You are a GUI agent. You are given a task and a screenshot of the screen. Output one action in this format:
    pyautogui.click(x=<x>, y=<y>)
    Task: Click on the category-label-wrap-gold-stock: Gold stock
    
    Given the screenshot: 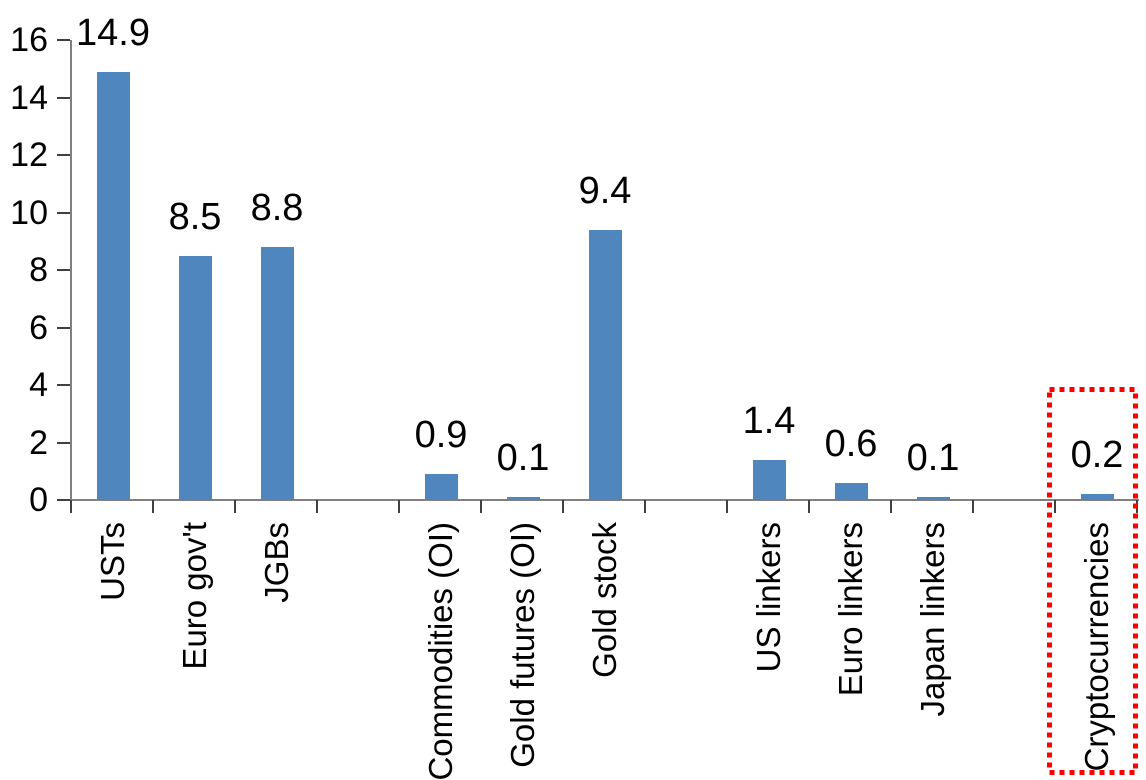 What is the action you would take?
    pyautogui.click(x=605, y=600)
    